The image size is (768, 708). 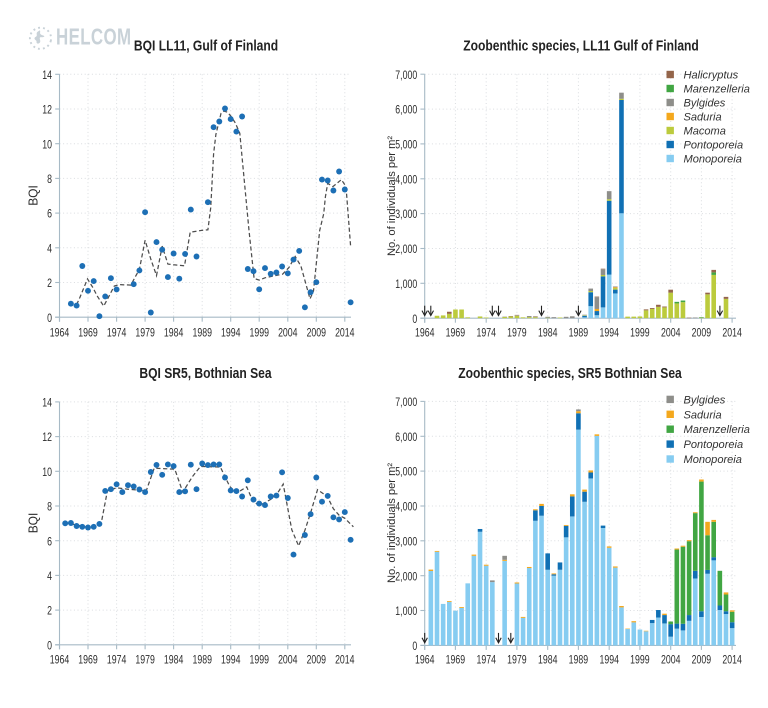 I want to click on svg-text: Macoma, so click(x=705, y=131).